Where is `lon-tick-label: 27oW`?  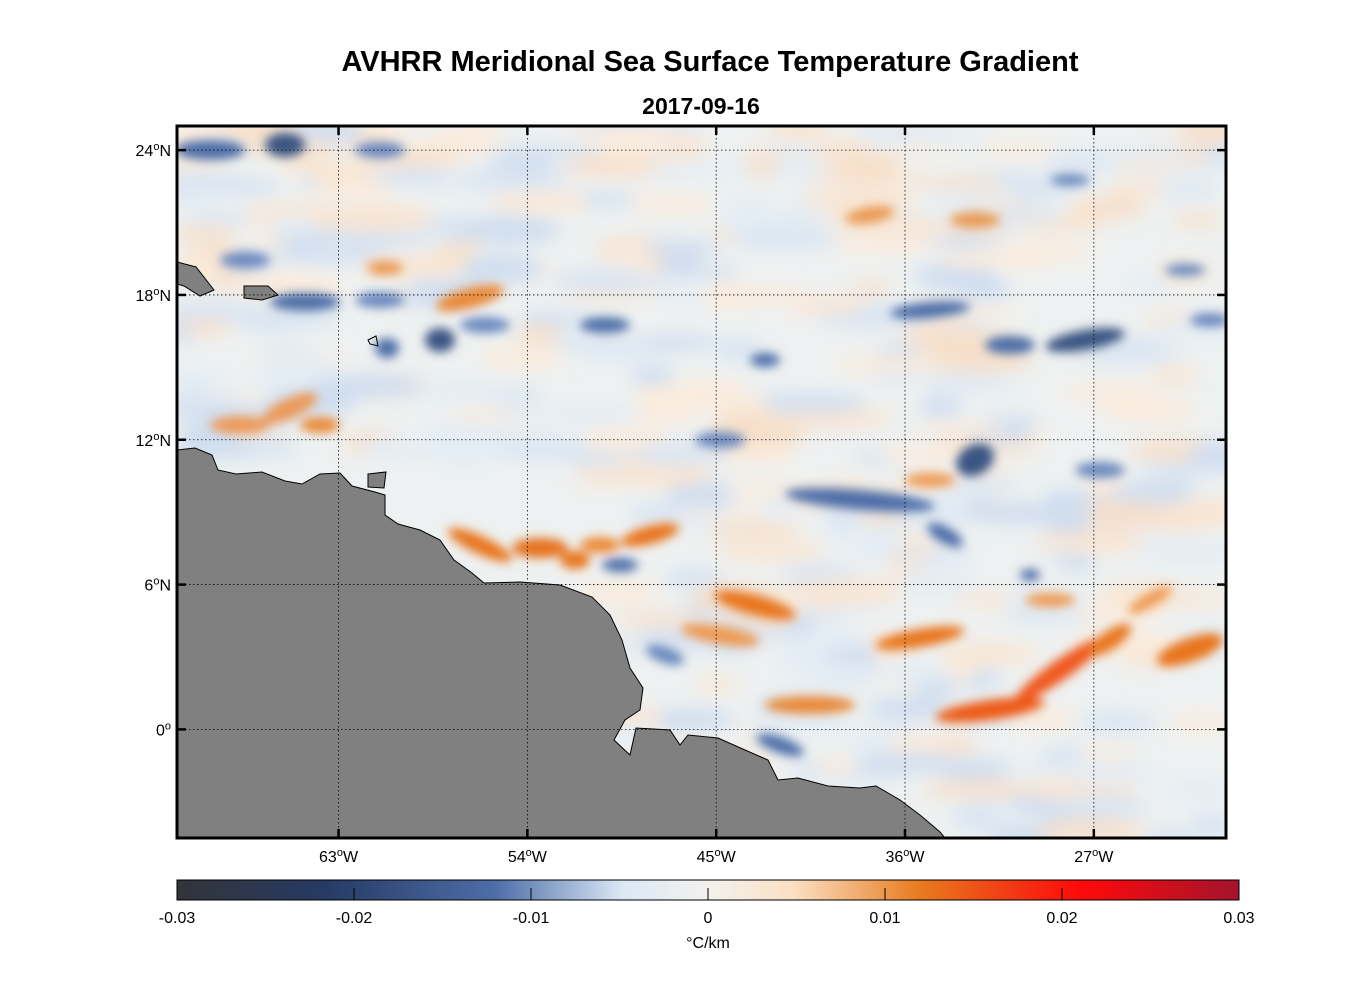 lon-tick-label: 27oW is located at coordinates (1094, 856).